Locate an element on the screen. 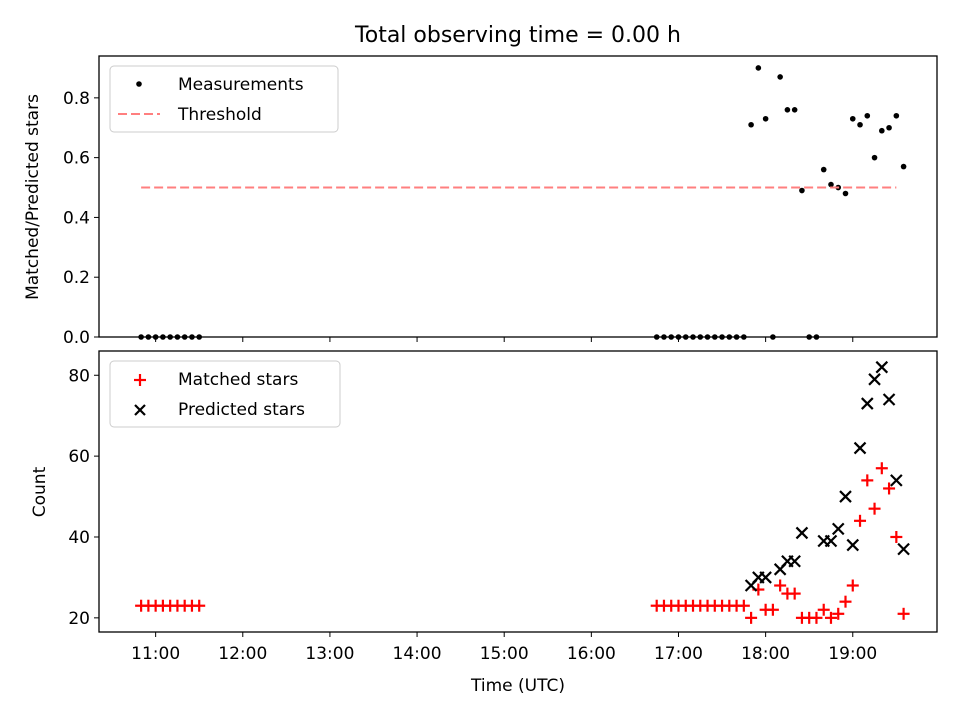 This screenshot has height=720, width=960. x-axis-label: Time (UTC) is located at coordinates (517, 686).